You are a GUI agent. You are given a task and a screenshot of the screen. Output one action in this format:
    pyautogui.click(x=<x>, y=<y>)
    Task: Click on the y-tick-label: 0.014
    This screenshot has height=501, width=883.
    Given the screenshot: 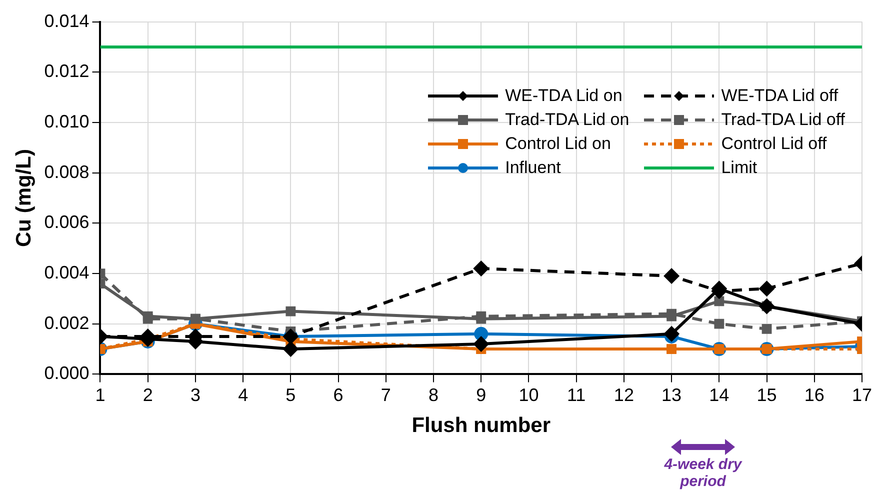 What is the action you would take?
    pyautogui.click(x=67, y=20)
    